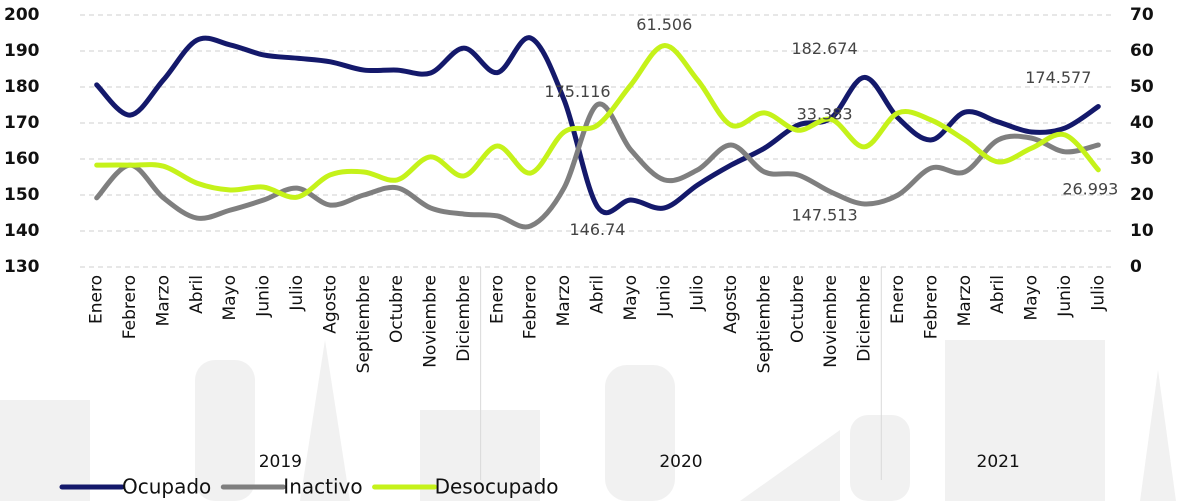 The height and width of the screenshot is (501, 1177). I want to click on y2-tick-label: 50, so click(1142, 87).